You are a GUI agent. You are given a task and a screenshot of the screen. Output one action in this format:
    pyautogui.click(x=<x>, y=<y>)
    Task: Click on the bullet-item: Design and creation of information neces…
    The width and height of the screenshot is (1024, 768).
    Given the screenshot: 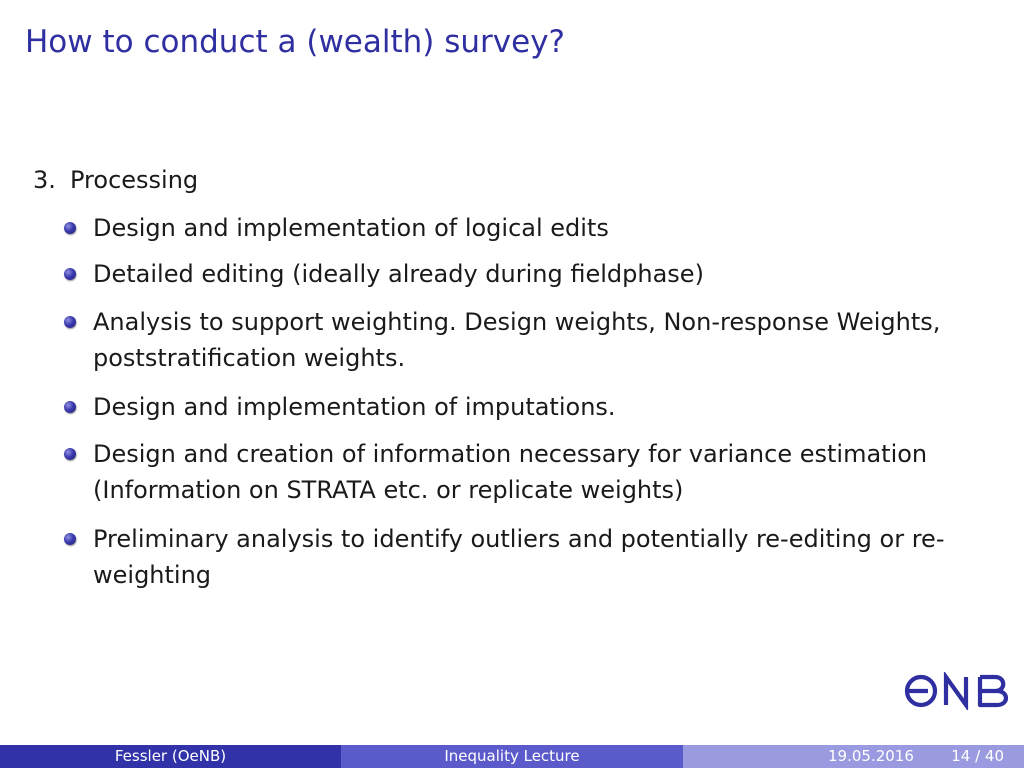 What is the action you would take?
    pyautogui.click(x=528, y=472)
    